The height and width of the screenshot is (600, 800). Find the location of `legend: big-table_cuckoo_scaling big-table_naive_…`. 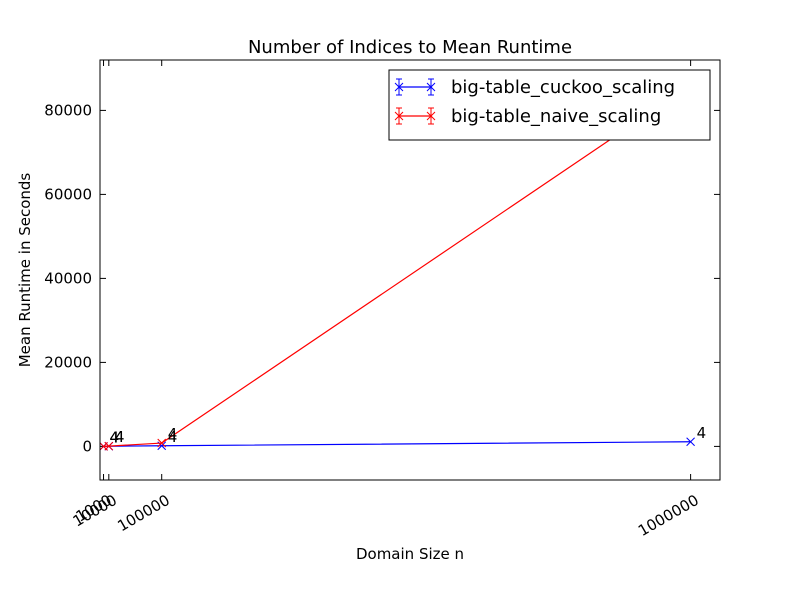

legend: big-table_cuckoo_scaling big-table_naive_… is located at coordinates (549, 105).